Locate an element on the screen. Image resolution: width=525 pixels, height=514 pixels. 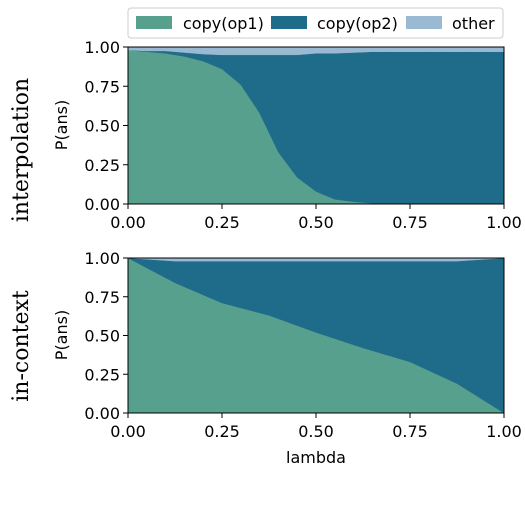
legend: copy(op1) copy(op2) other is located at coordinates (315, 23).